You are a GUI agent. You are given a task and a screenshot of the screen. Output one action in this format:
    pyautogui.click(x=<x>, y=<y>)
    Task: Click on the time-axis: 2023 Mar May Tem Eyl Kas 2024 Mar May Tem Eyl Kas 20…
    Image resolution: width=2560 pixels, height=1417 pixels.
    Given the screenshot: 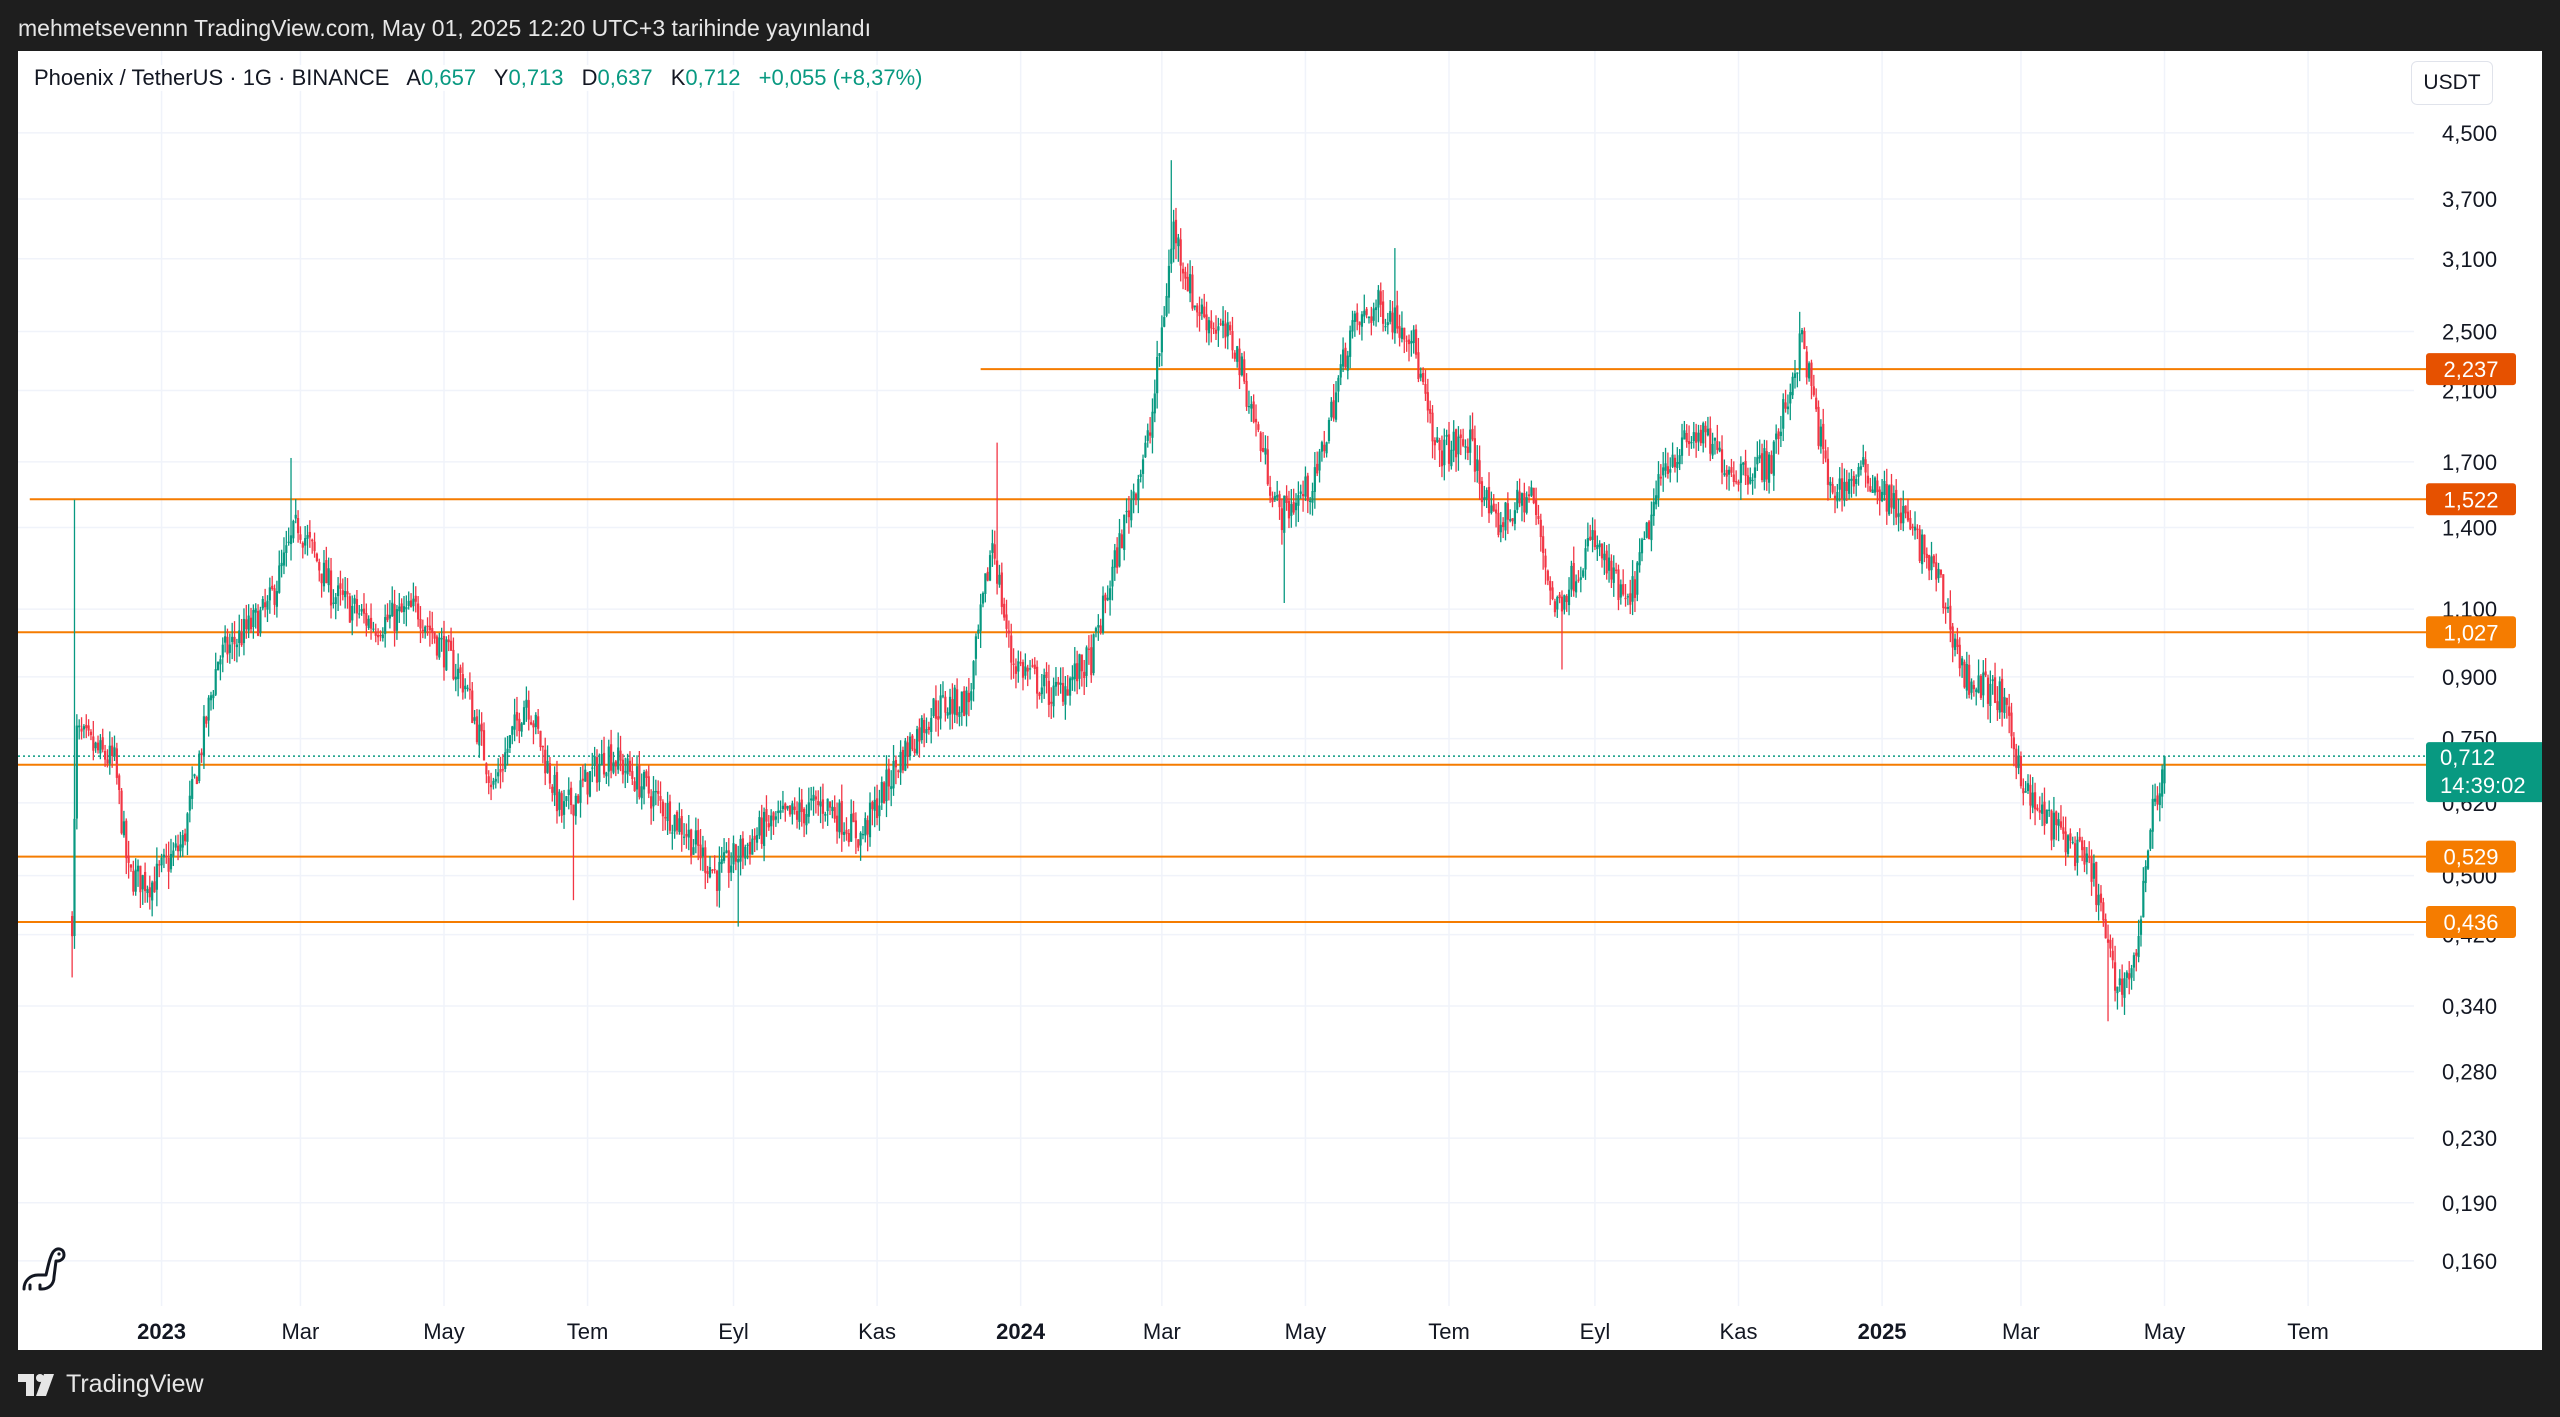 What is the action you would take?
    pyautogui.click(x=1233, y=1331)
    